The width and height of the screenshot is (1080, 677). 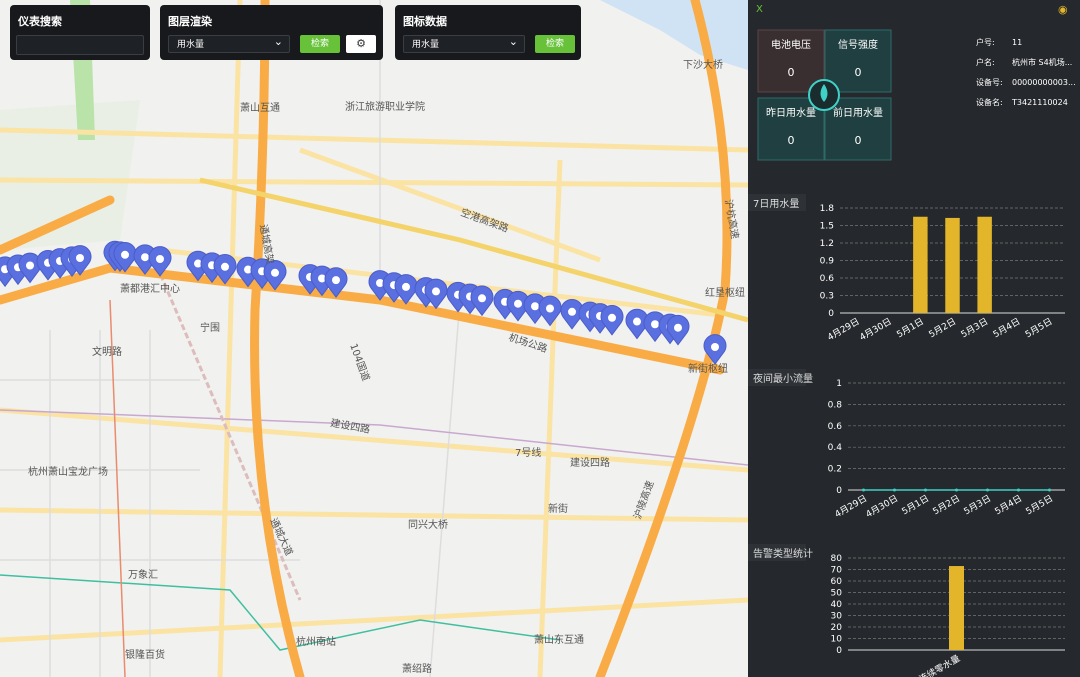 I want to click on panel-title: 图层渲染, so click(x=190, y=21).